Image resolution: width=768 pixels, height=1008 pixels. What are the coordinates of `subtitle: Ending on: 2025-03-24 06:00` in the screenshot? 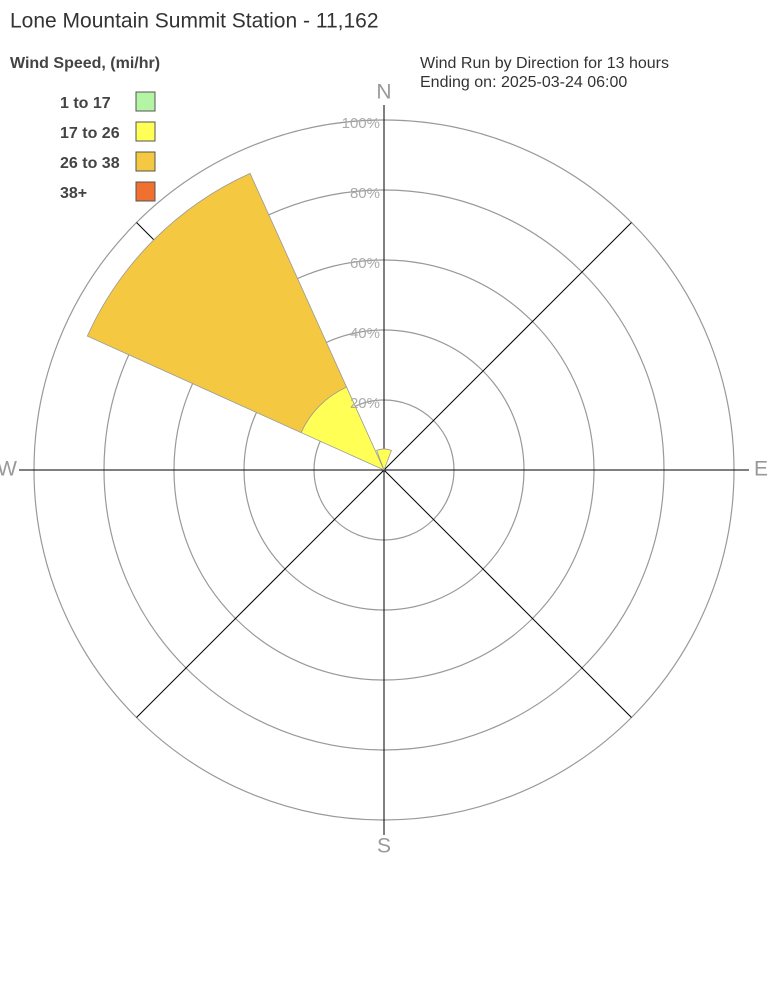 It's located at (523, 82).